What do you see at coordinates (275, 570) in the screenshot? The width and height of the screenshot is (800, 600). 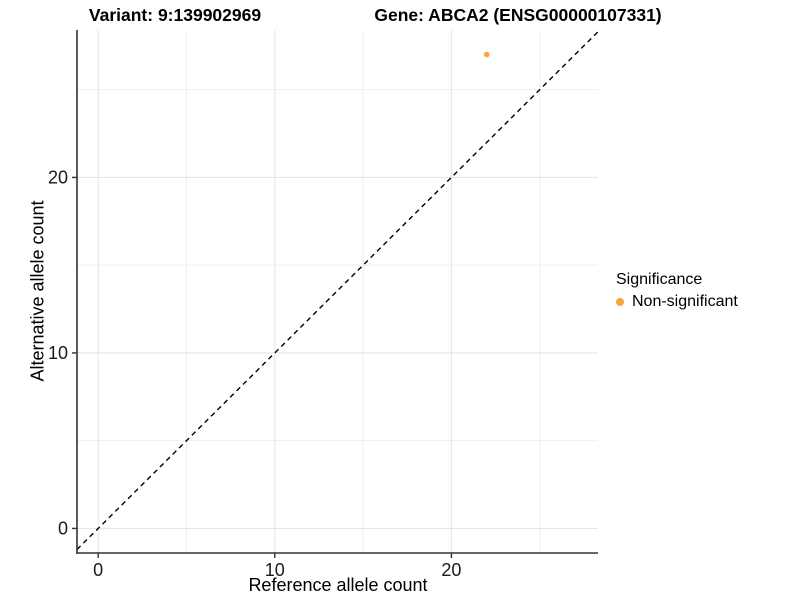 I see `x-tick-label: 10` at bounding box center [275, 570].